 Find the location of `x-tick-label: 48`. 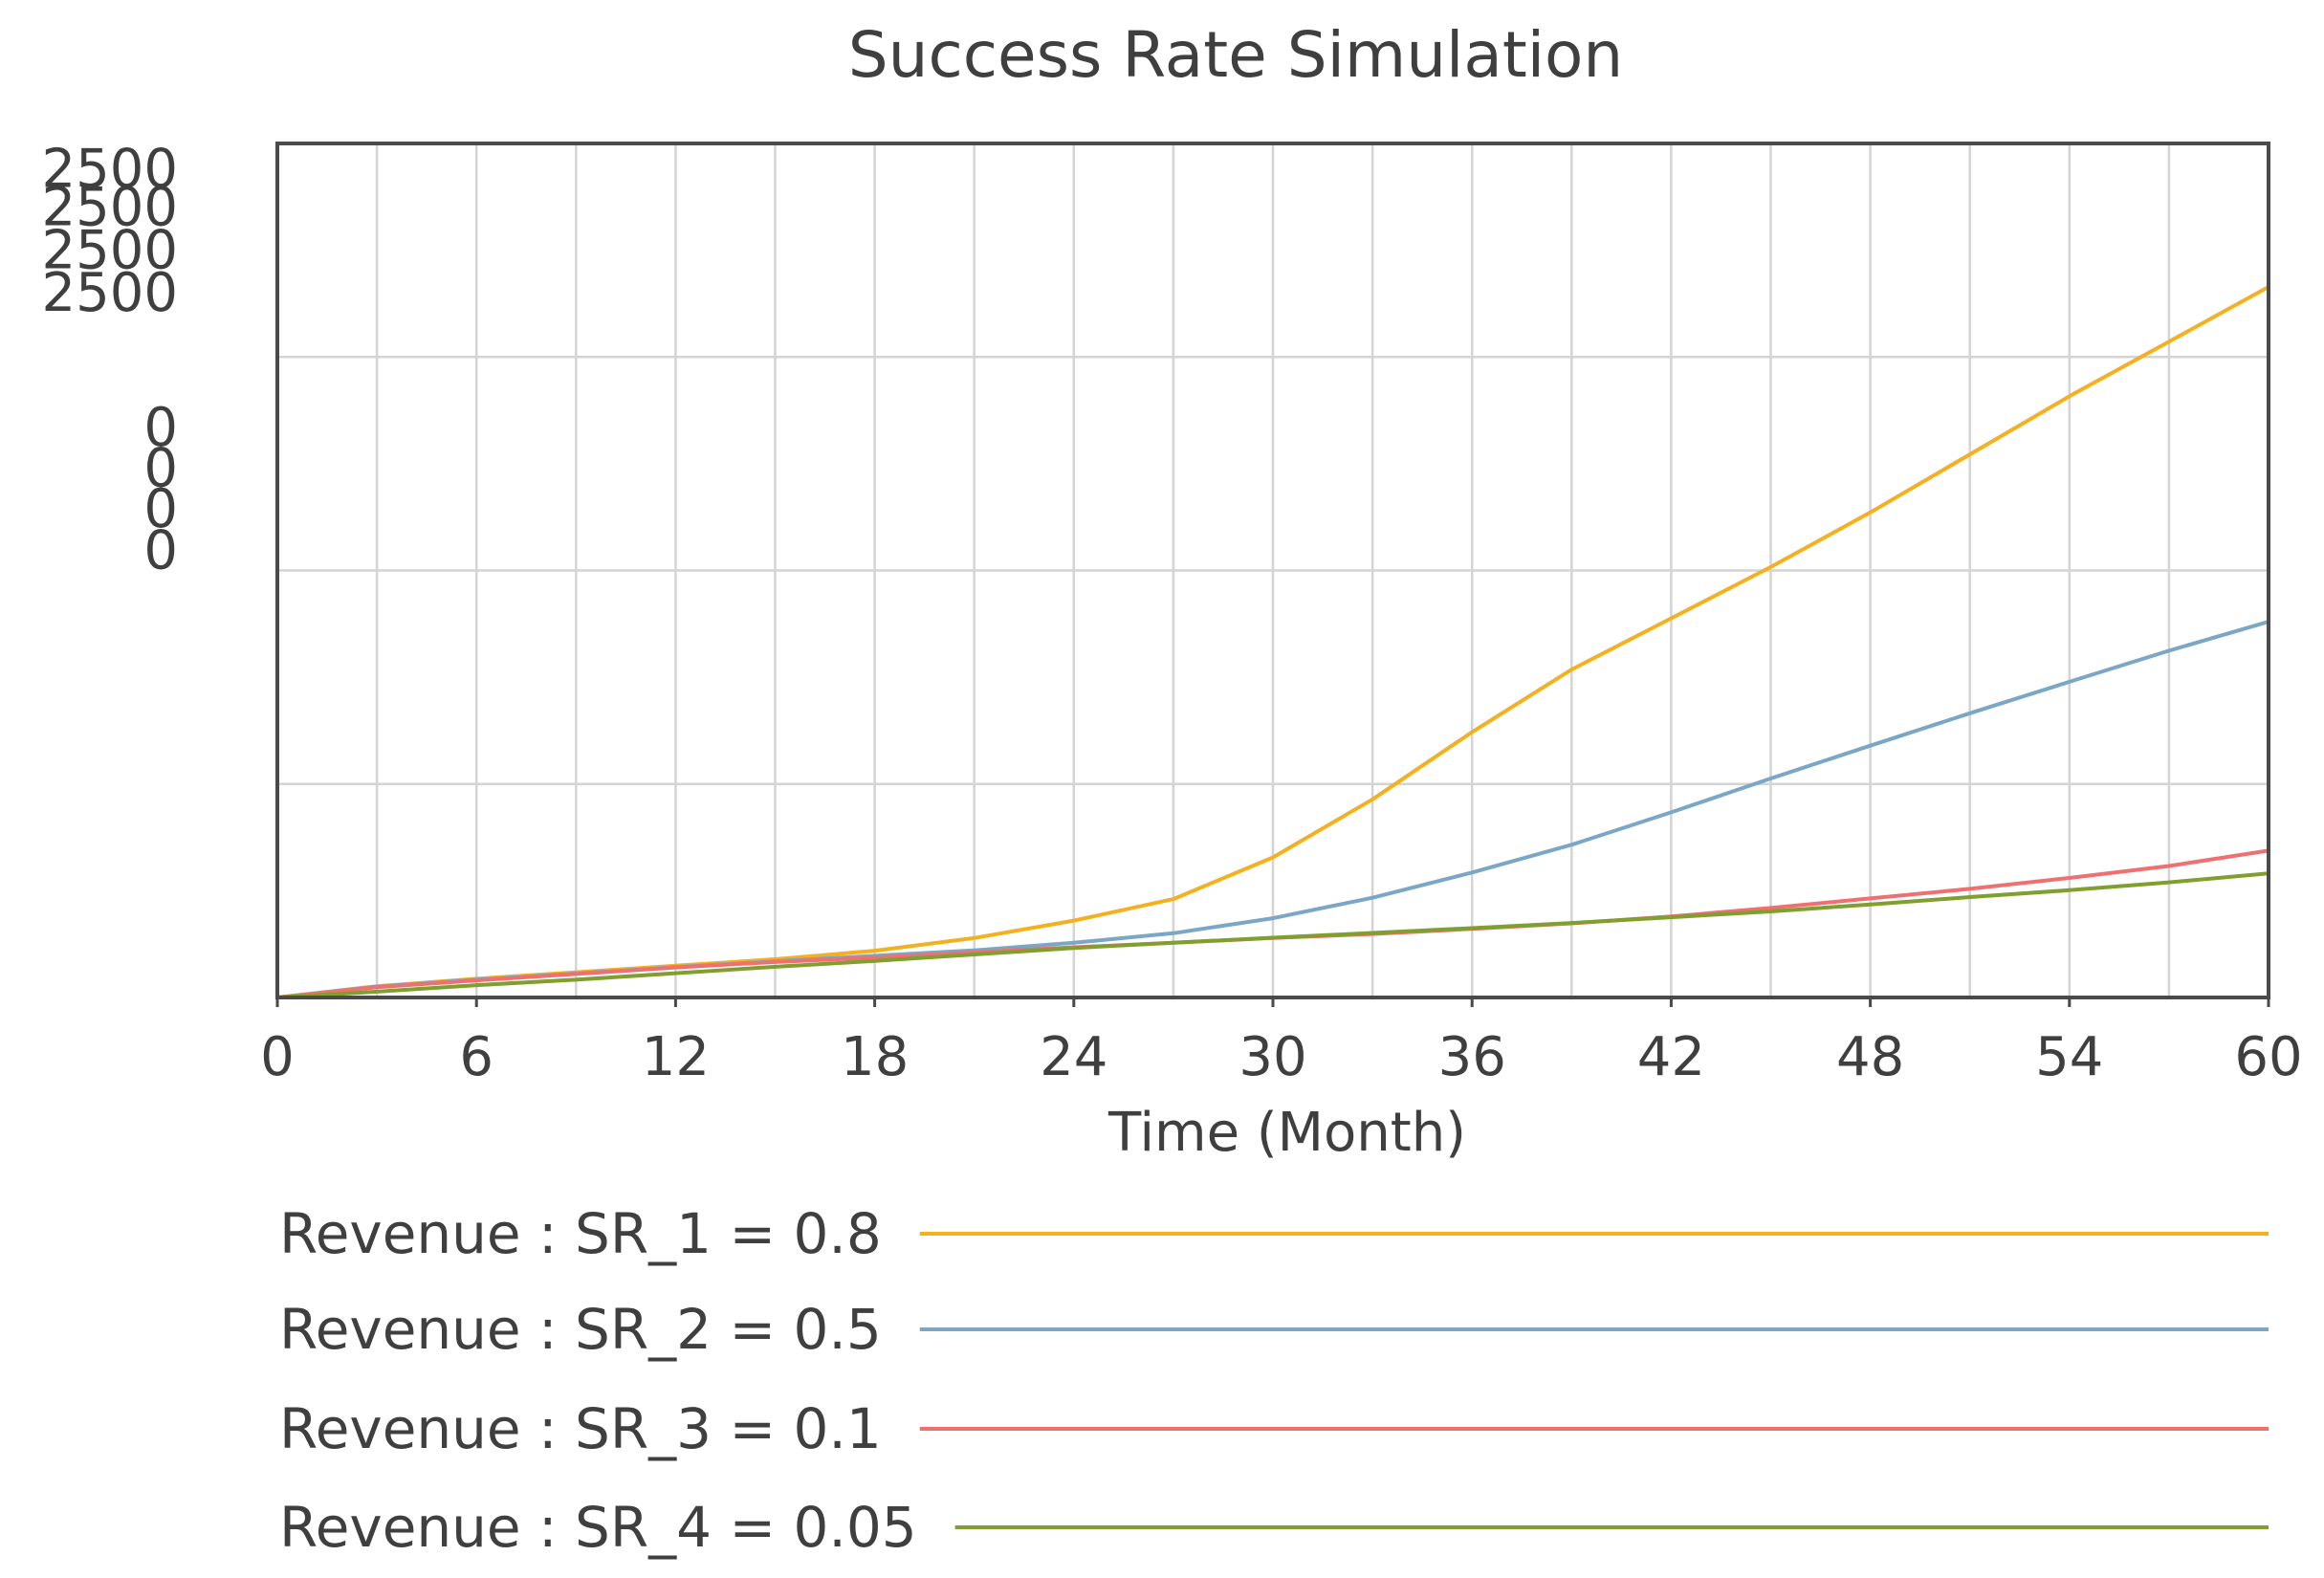

x-tick-label: 48 is located at coordinates (1870, 1057).